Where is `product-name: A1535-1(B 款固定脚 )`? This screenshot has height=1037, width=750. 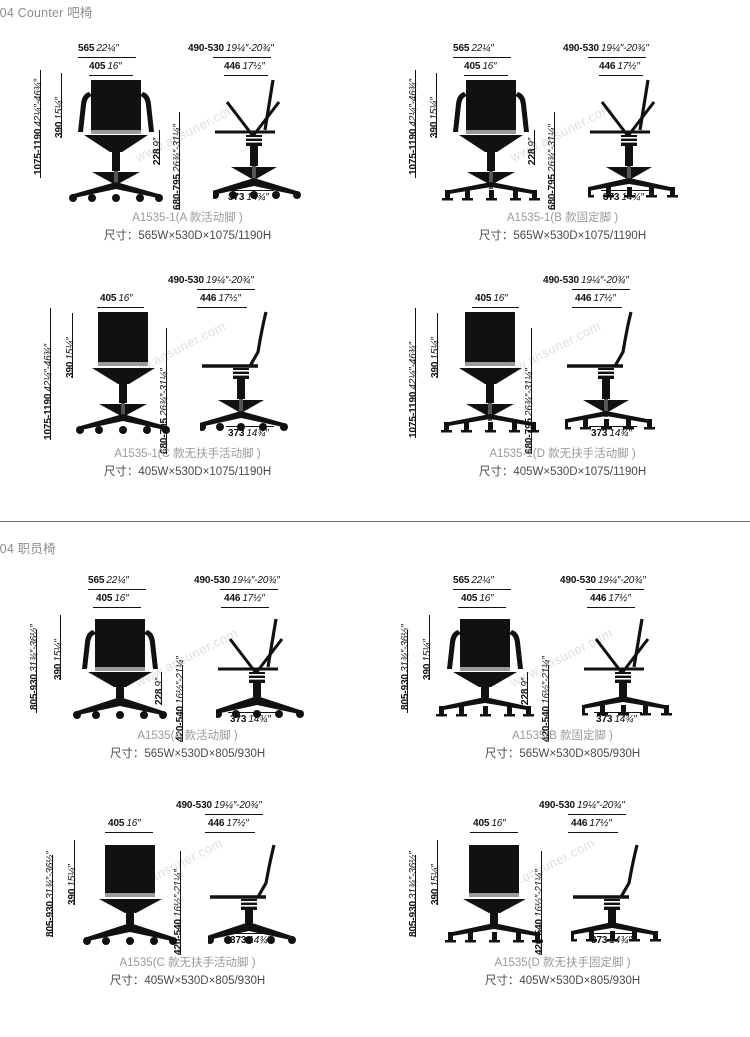
product-name: A1535-1(B 款固定脚 ) is located at coordinates (562, 218).